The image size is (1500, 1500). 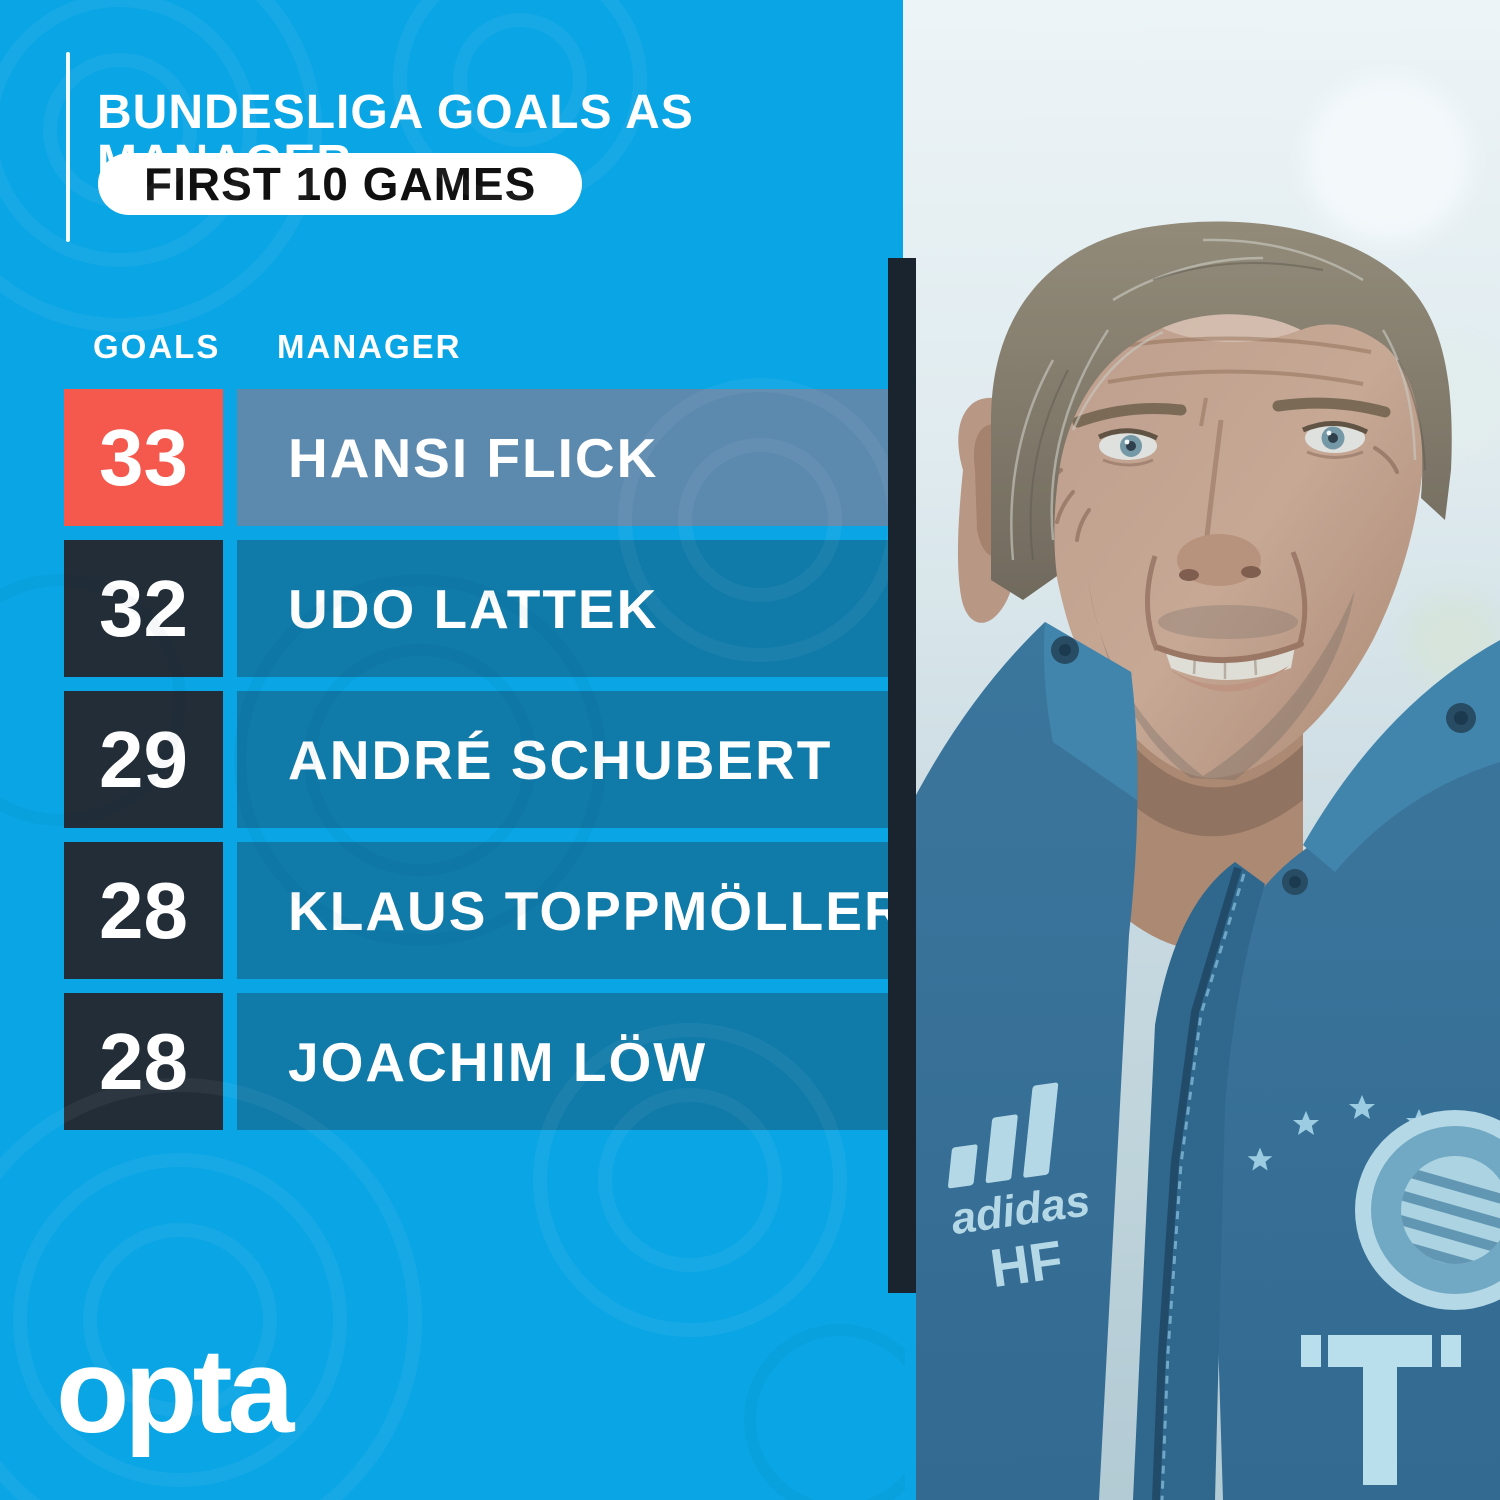 I want to click on table-row: 28 JOACHIM LÖW, so click(x=445, y=1061).